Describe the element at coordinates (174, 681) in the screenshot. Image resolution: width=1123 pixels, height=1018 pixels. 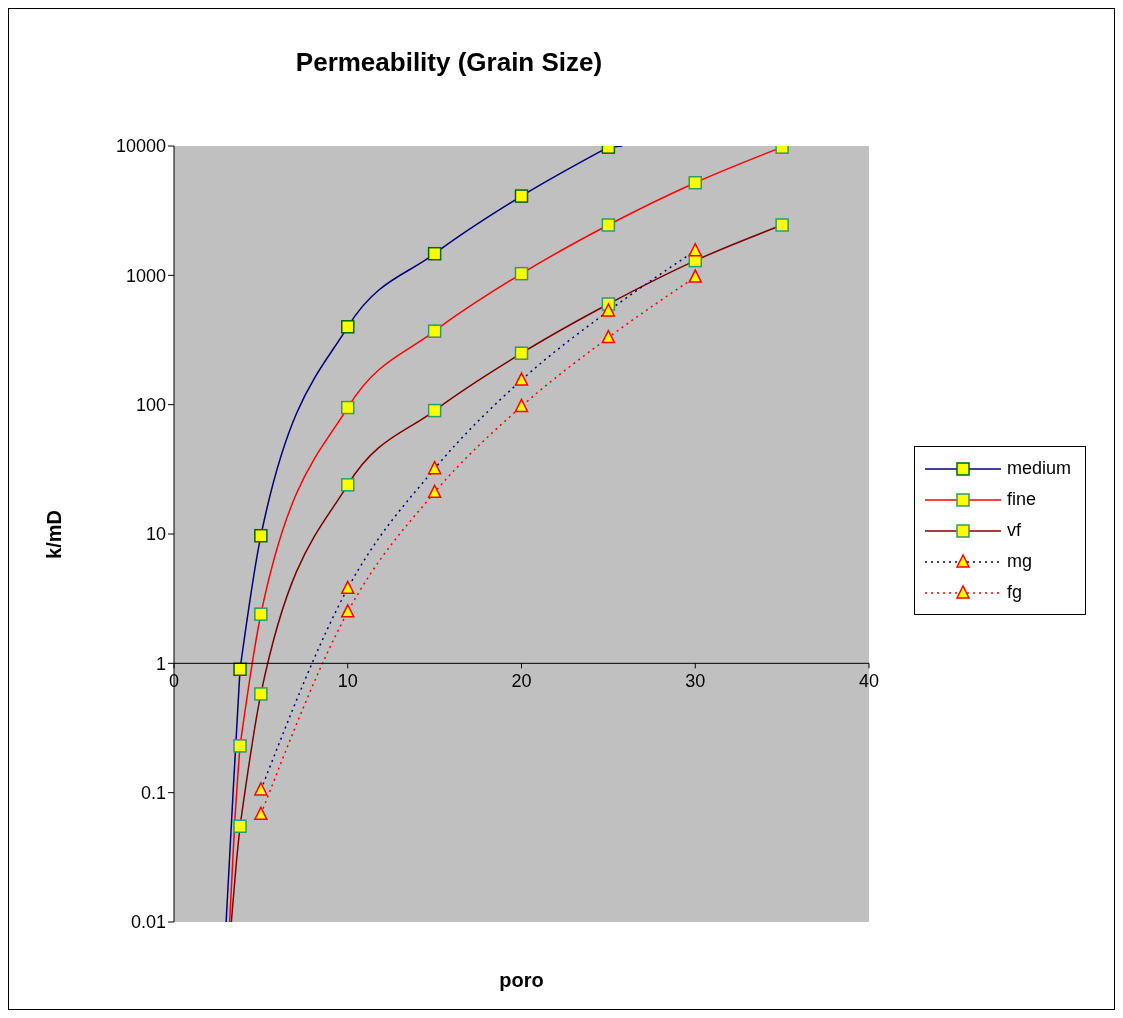
I see `x-tick-label: 0` at that location.